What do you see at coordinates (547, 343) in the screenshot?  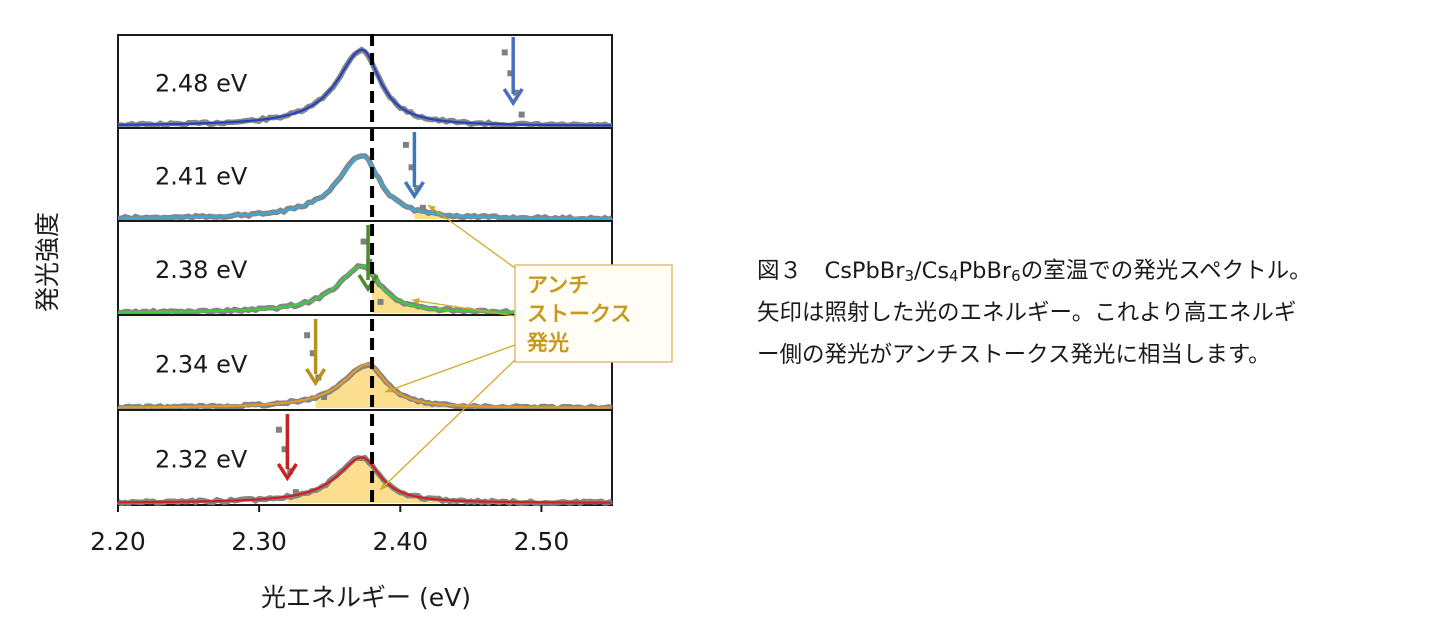 I see `callout-line: 発光` at bounding box center [547, 343].